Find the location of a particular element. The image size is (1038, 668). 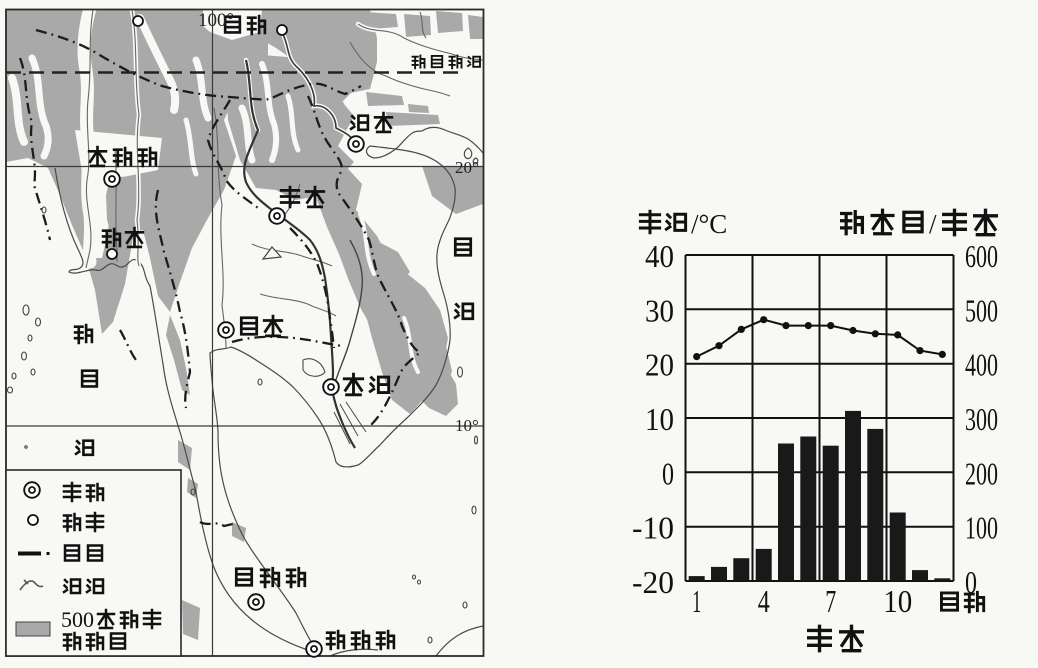

svg-text: 300 is located at coordinates (981, 419).